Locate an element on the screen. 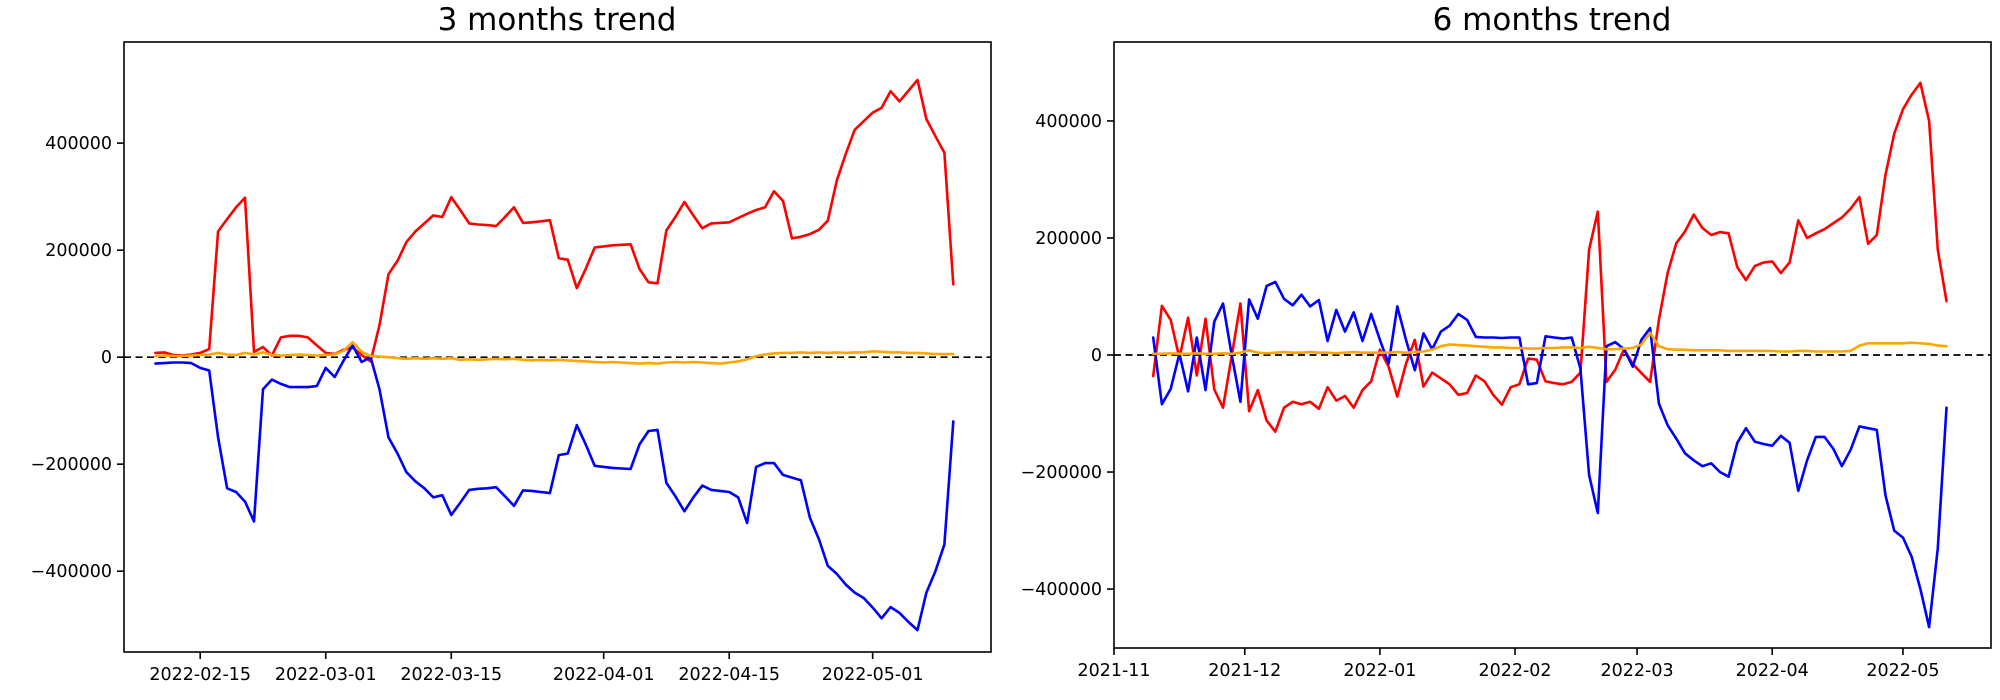 This screenshot has width=2000, height=700. x-tick-label: 2022-01 is located at coordinates (1379, 671).